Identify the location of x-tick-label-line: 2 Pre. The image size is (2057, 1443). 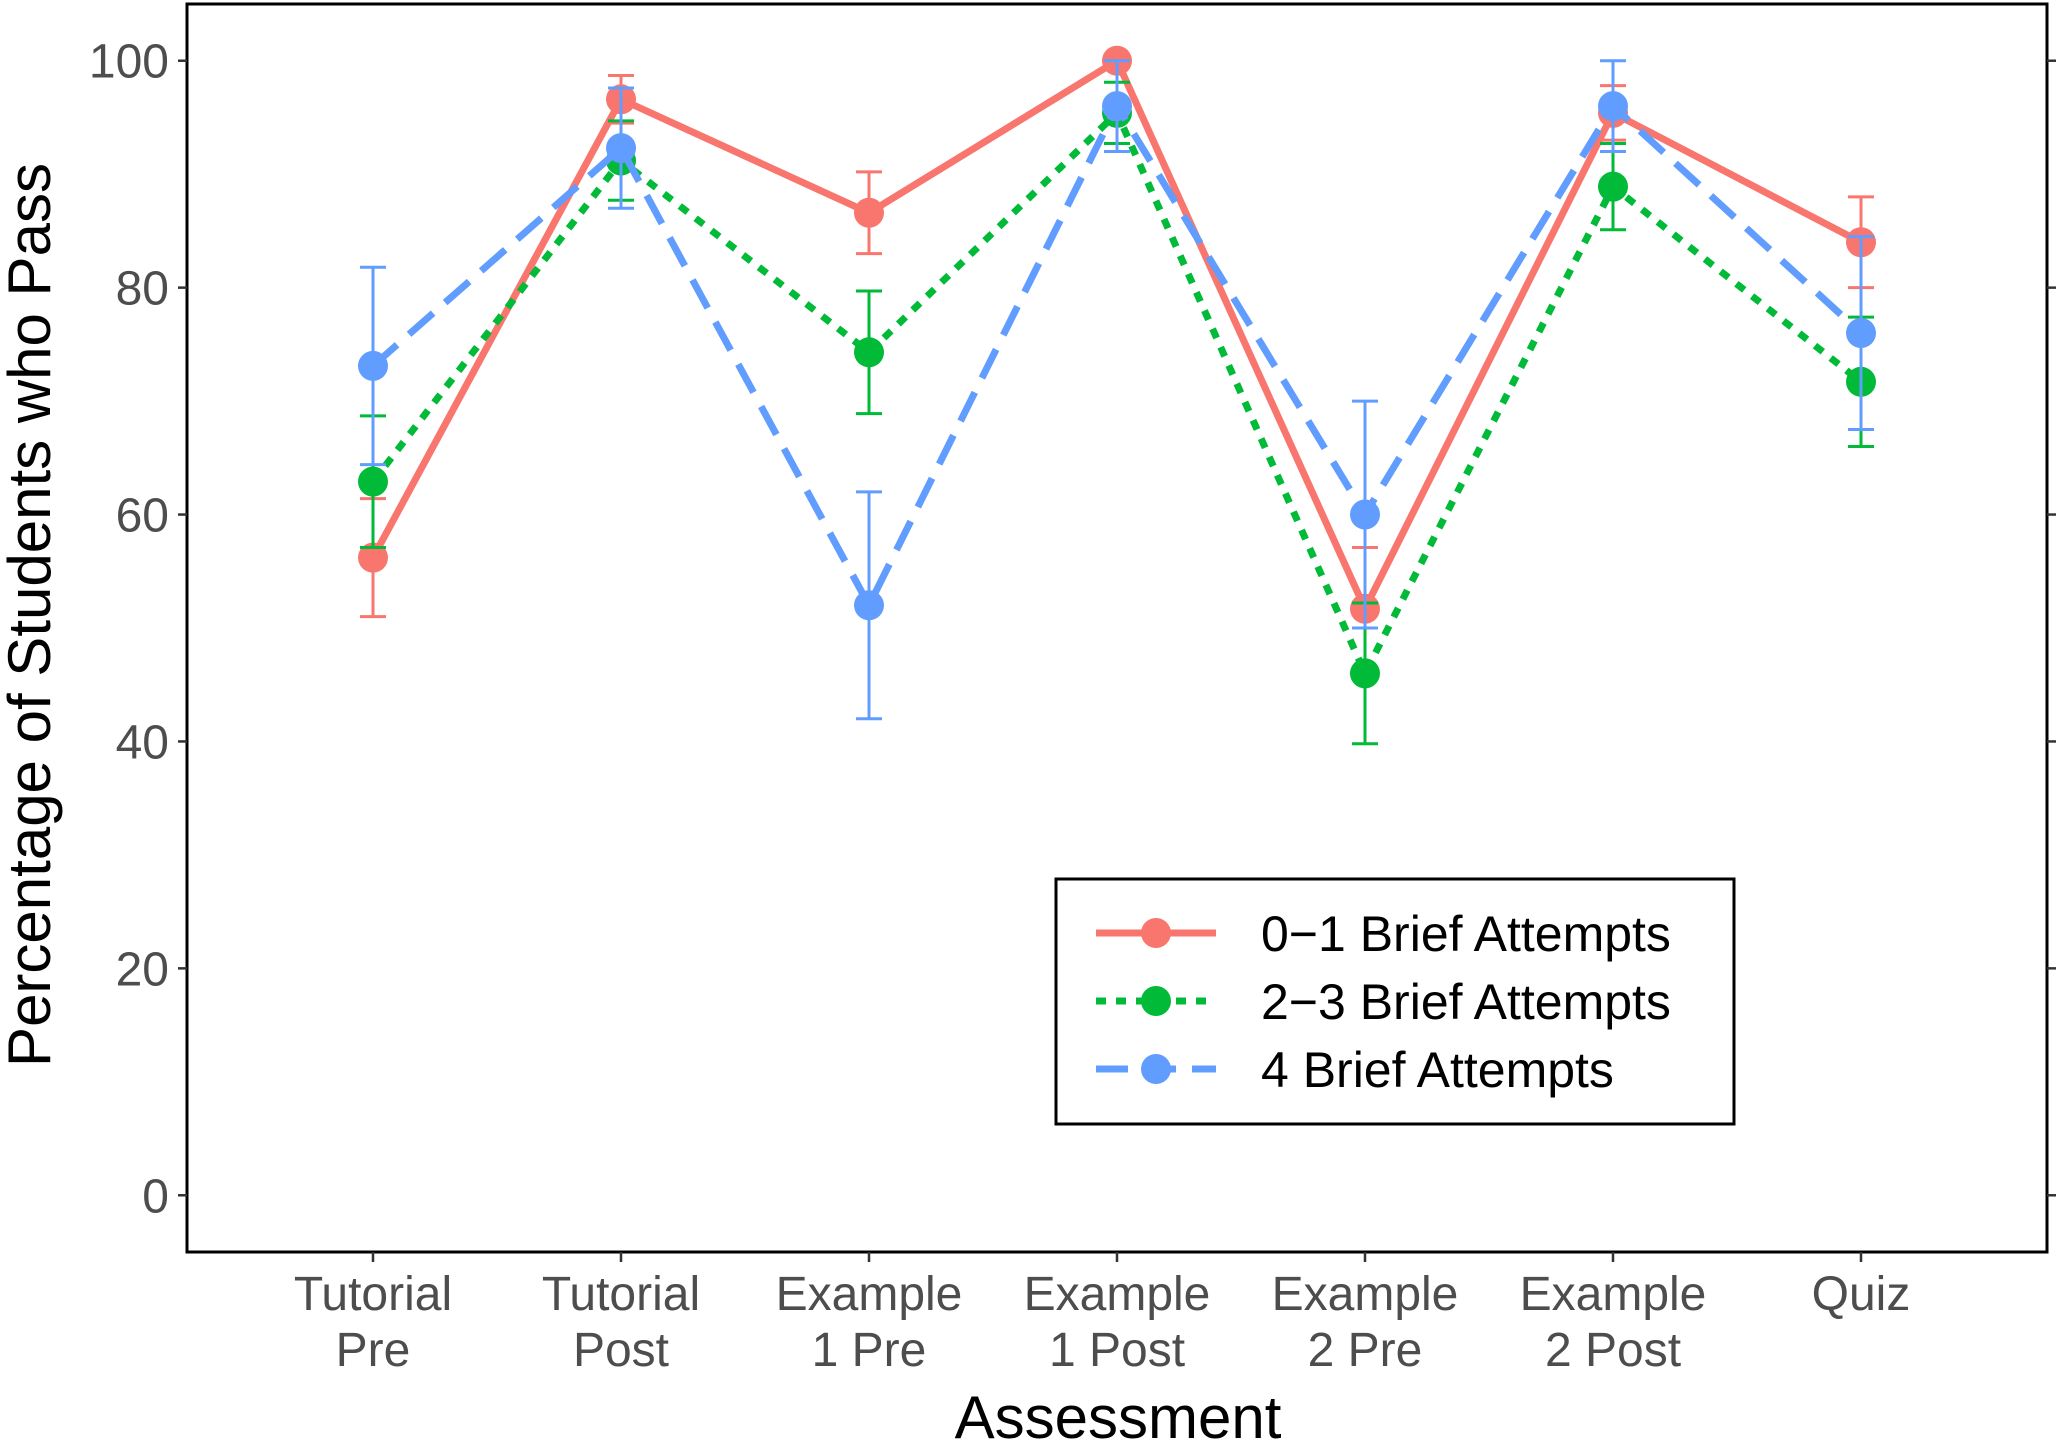
(1365, 1350).